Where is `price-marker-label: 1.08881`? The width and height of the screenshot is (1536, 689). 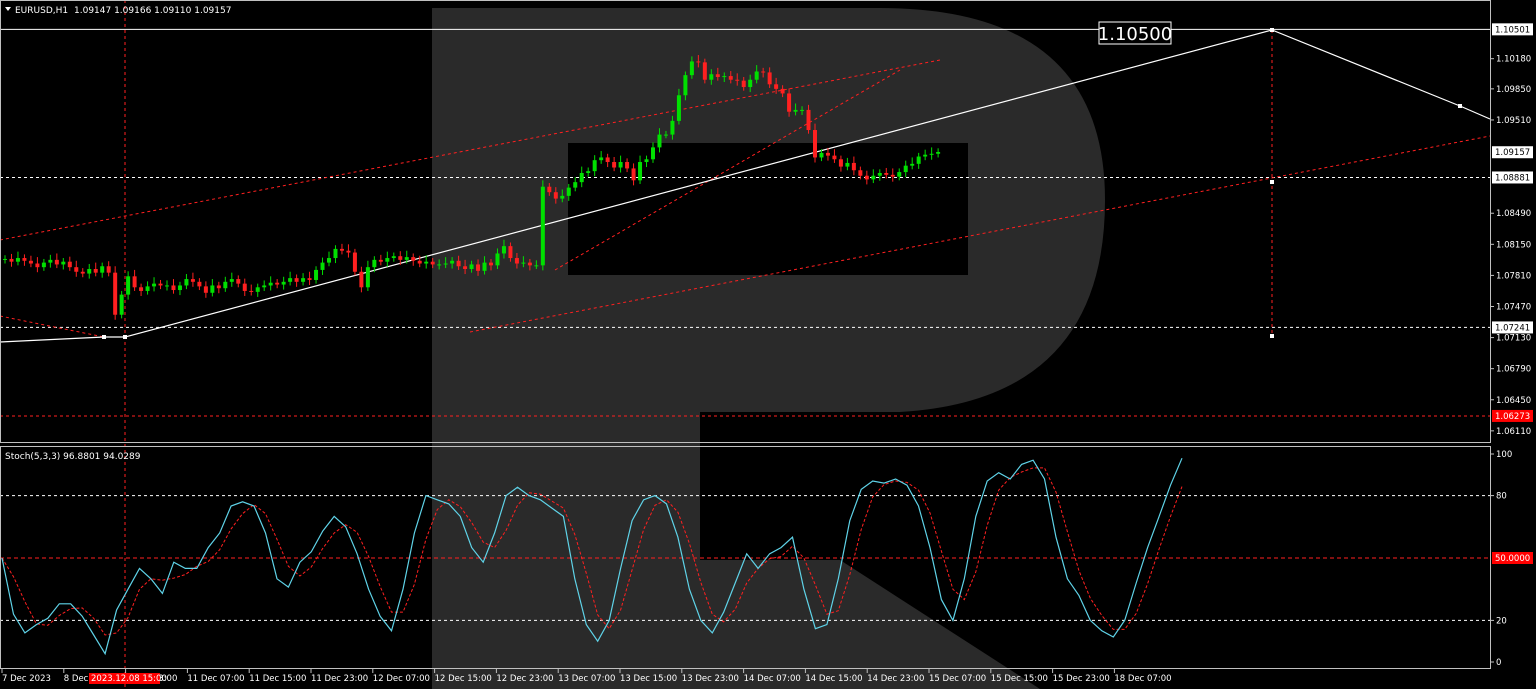
price-marker-label: 1.08881 is located at coordinates (1512, 178).